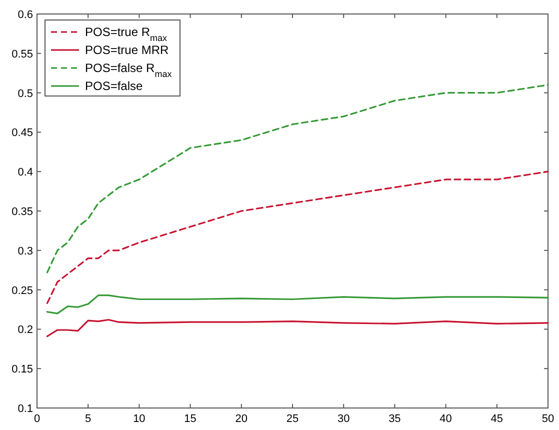 The height and width of the screenshot is (430, 559). I want to click on y-tick-label: 0.2, so click(25, 330).